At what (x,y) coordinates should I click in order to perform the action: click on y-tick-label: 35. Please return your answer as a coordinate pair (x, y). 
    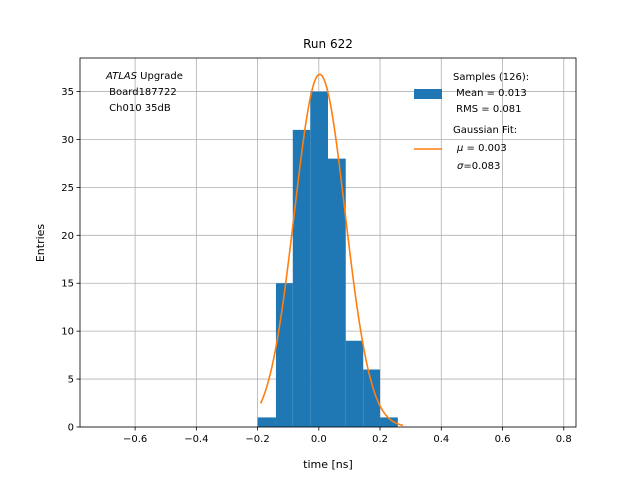
    Looking at the image, I should click on (67, 92).